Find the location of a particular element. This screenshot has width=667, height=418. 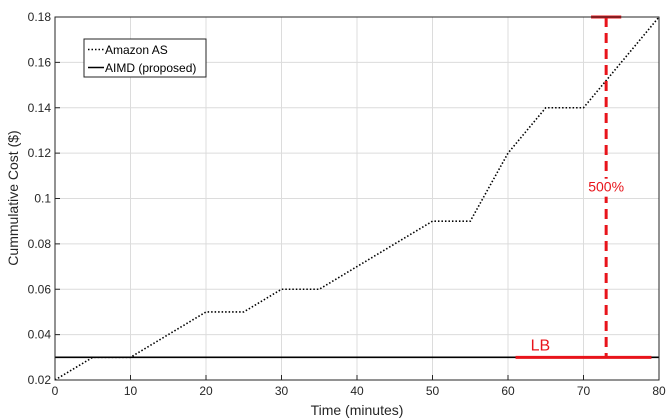

pct-label-bg is located at coordinates (606, 187).